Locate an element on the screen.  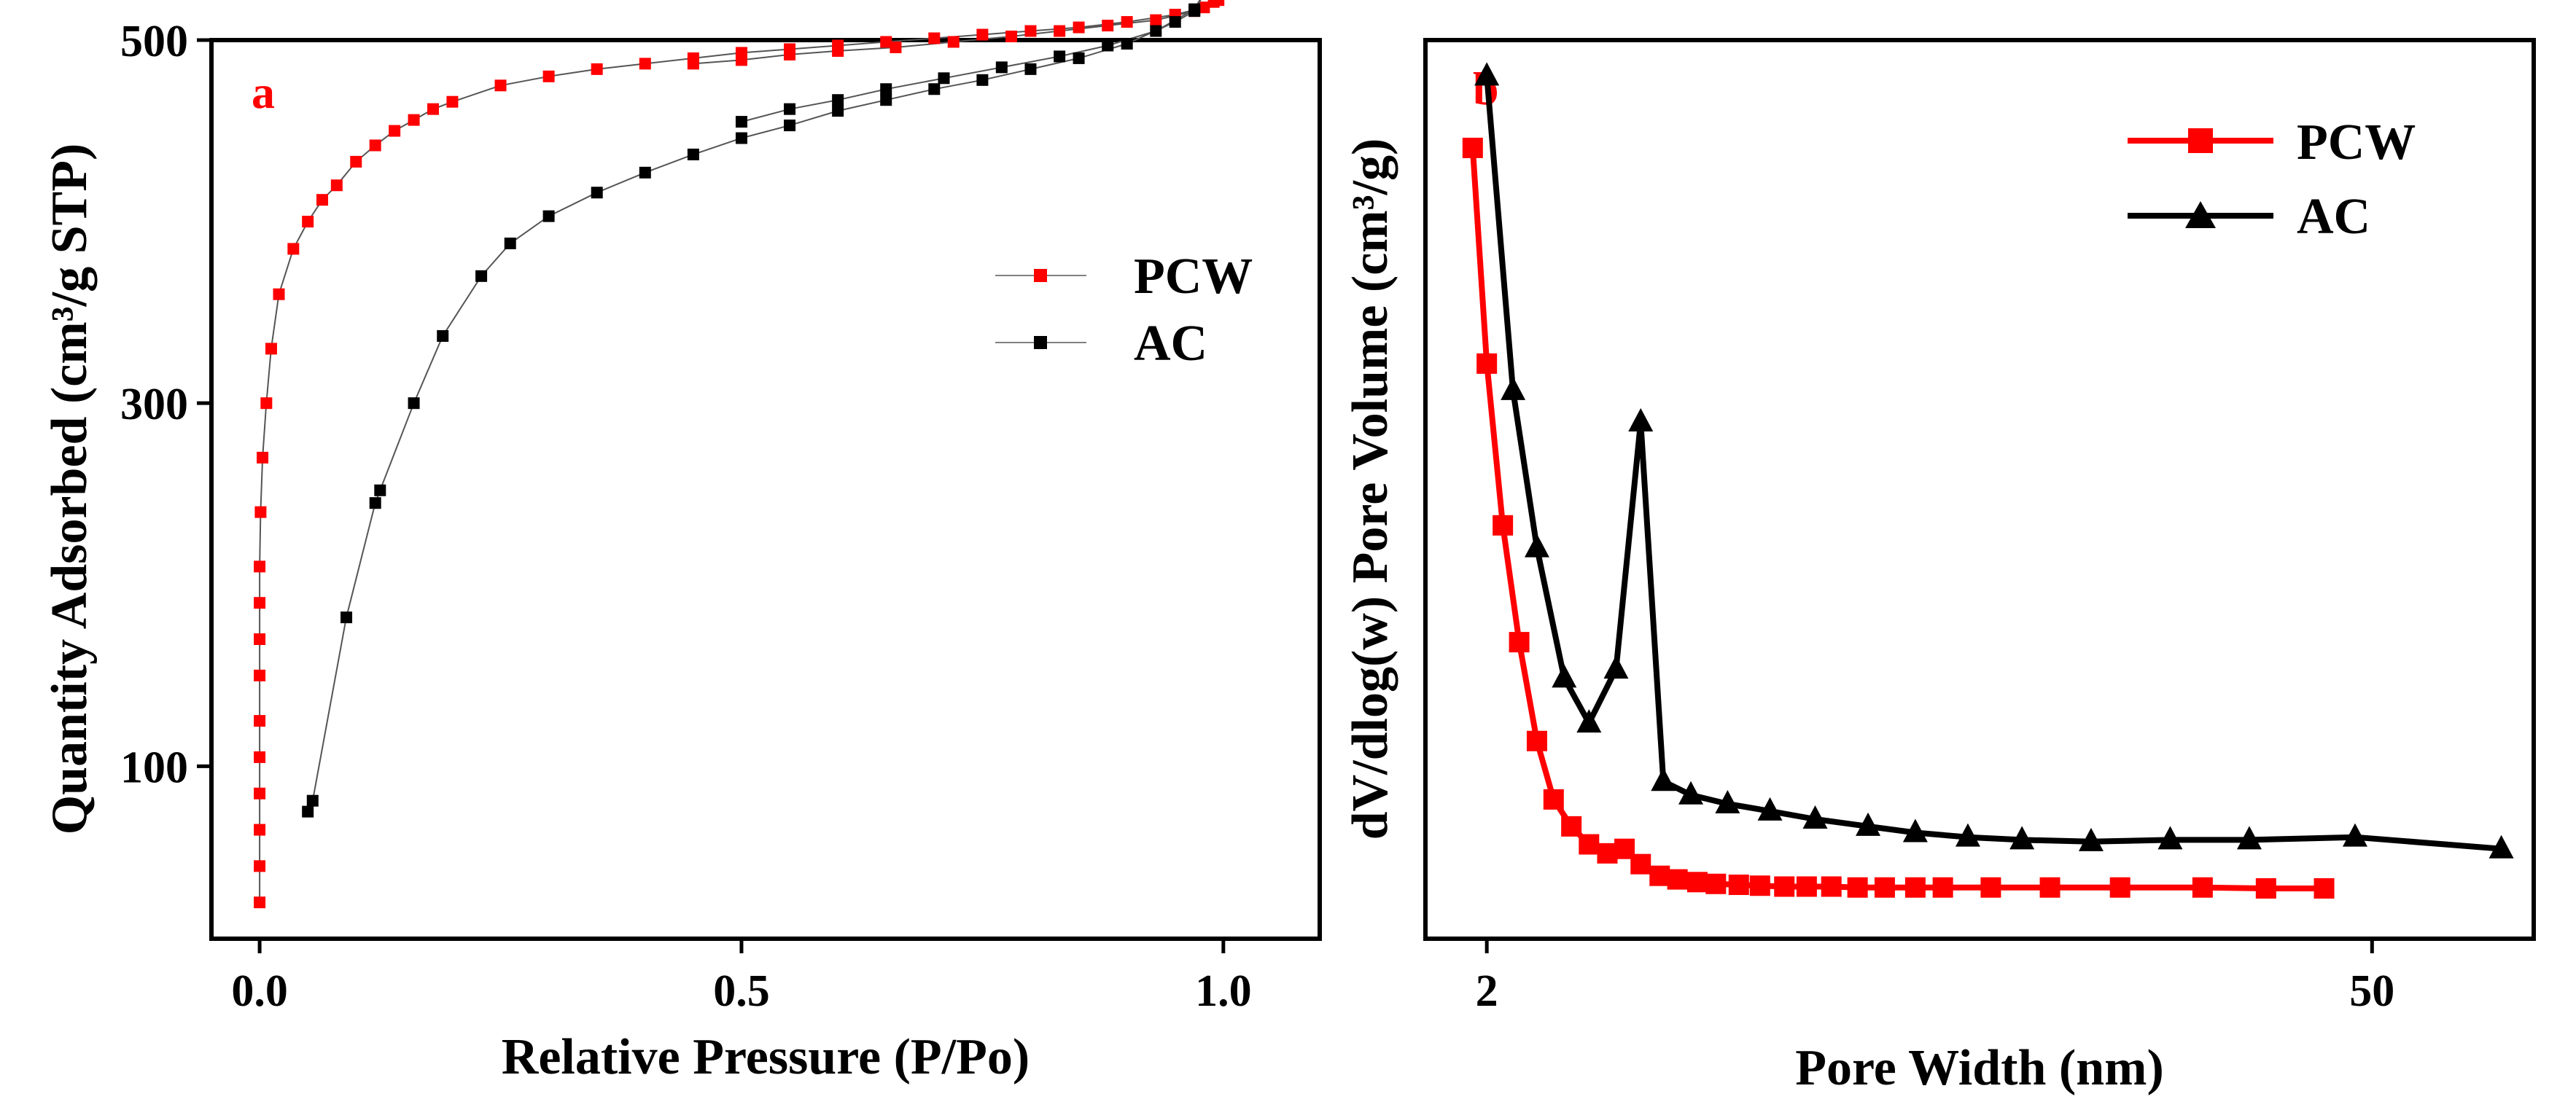
panel-a-x-ticks: 0.0 0.5 1.0 is located at coordinates (741, 977).